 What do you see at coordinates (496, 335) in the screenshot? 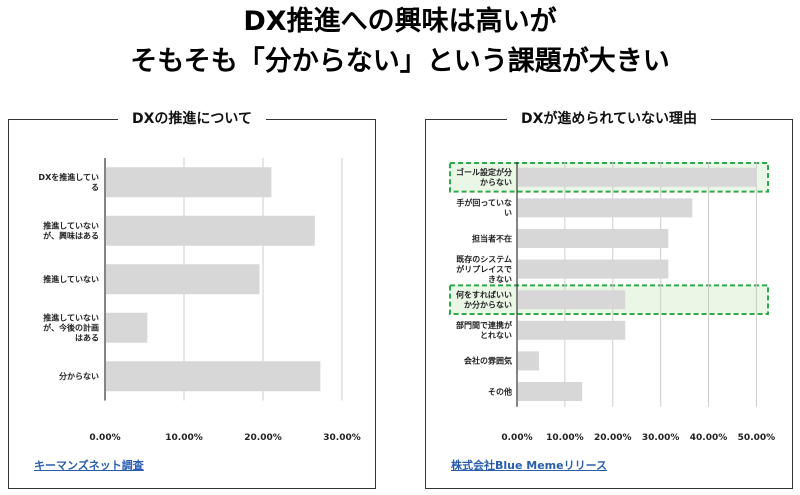
I see `category-label: とれない` at bounding box center [496, 335].